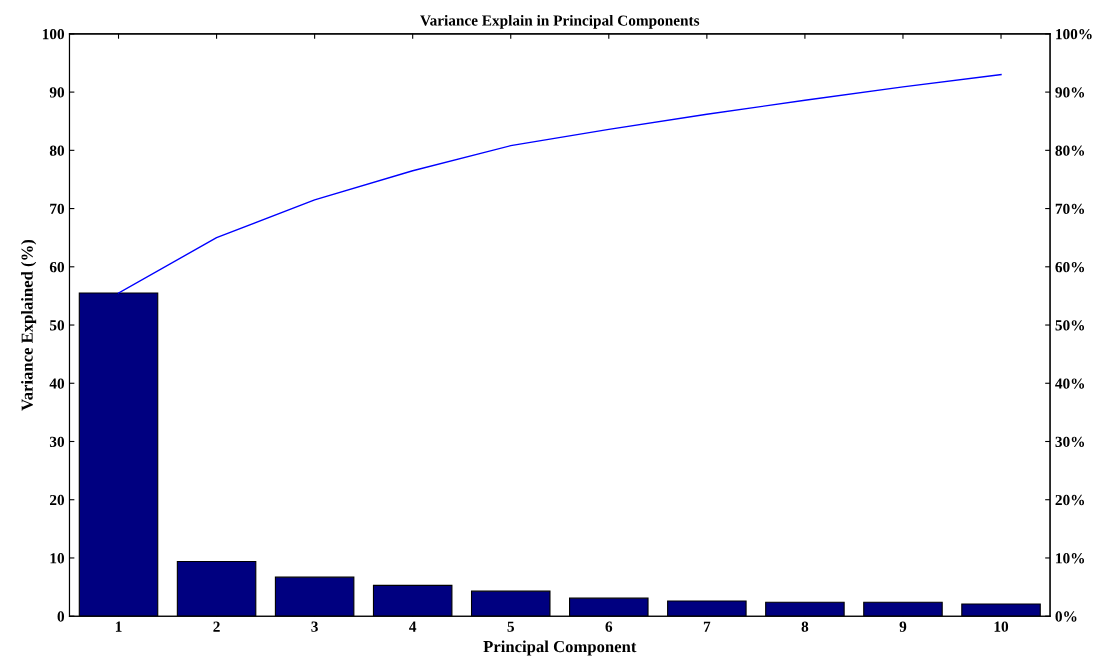  Describe the element at coordinates (57, 267) in the screenshot. I see `y-tick-label: 60` at that location.